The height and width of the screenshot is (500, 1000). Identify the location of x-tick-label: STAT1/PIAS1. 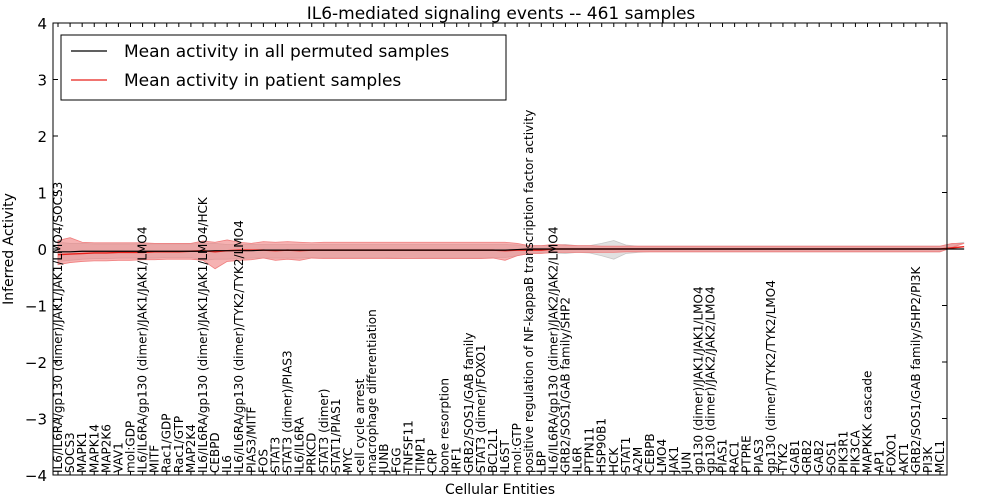
(336, 435).